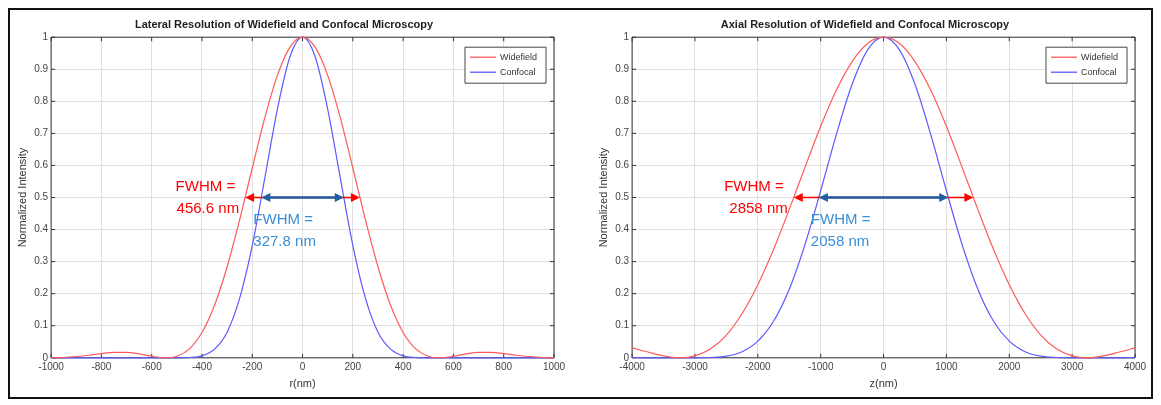 Image resolution: width=1161 pixels, height=405 pixels. Describe the element at coordinates (284, 229) in the screenshot. I see `annotation: FWHM = 327.8 nm` at that location.